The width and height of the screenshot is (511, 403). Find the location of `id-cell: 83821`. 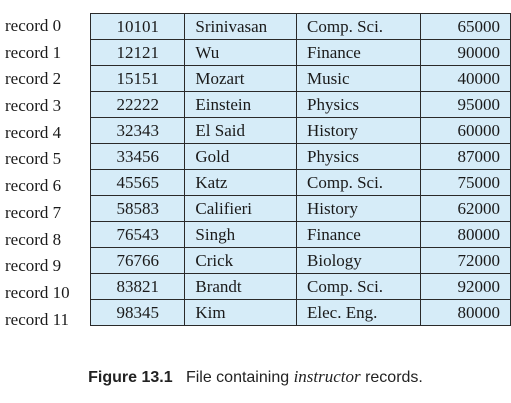

id-cell: 83821 is located at coordinates (137, 286).